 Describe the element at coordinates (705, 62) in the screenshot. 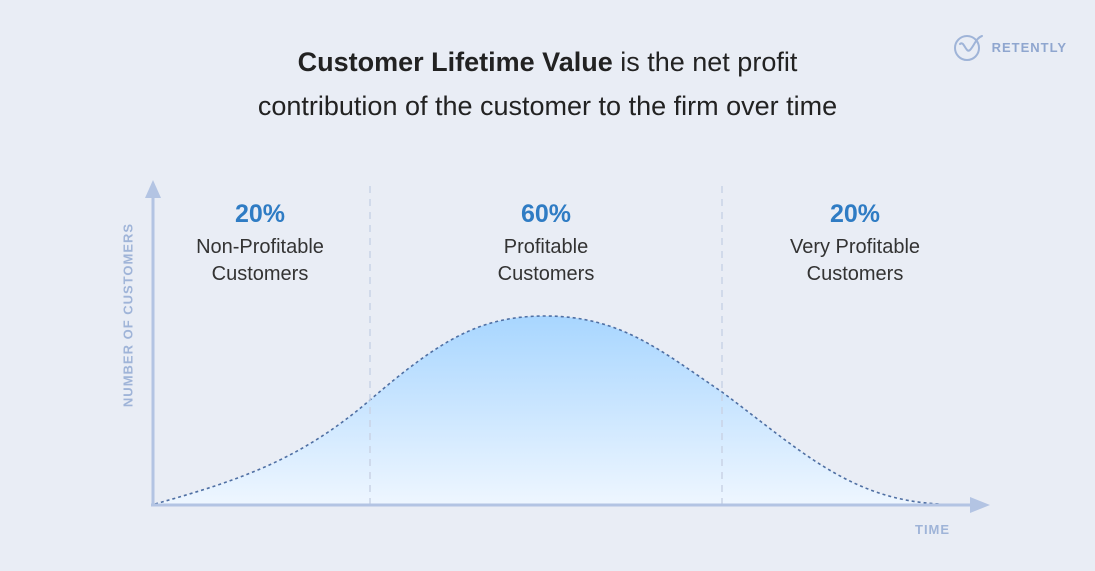

I see `headline-rest: is the net profit` at that location.